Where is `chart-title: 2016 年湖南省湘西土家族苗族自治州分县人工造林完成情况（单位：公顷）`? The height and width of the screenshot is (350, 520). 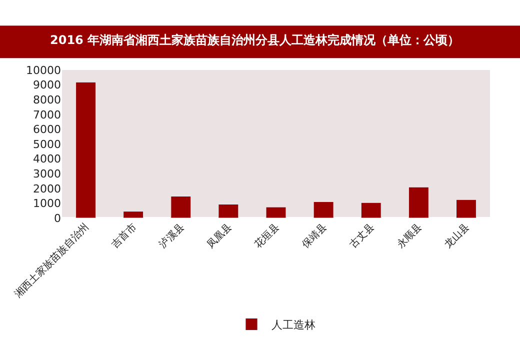
chart-title: 2016 年湖南省湘西土家族苗族自治州分县人工造林完成情况（单位：公顷） is located at coordinates (255, 40).